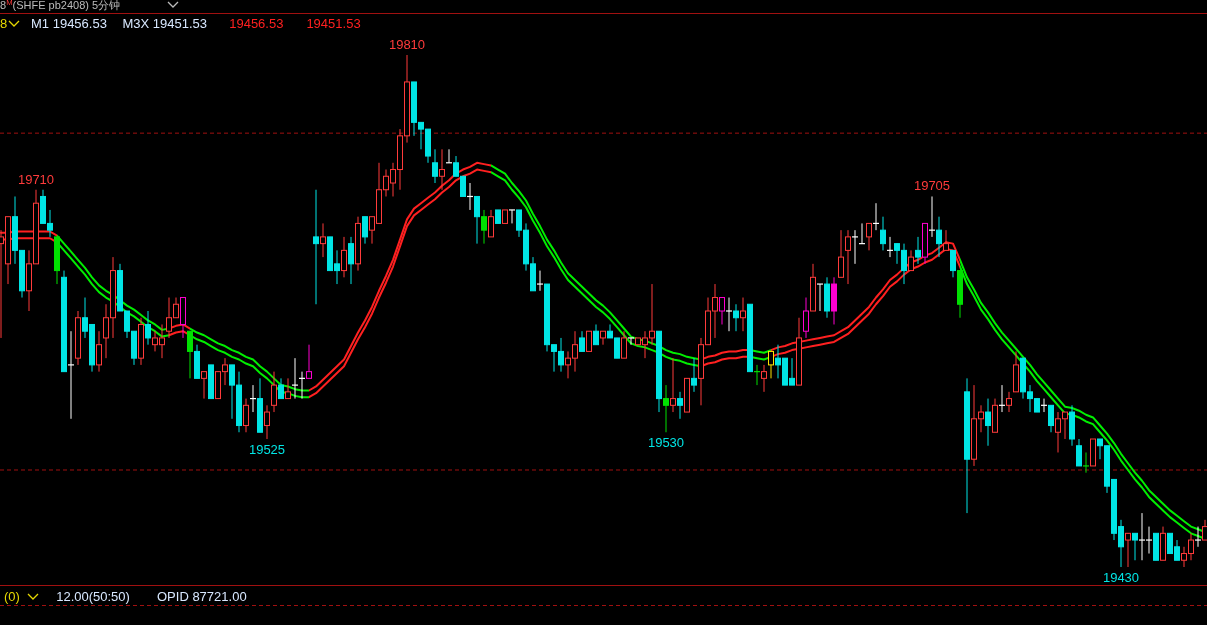 The width and height of the screenshot is (1207, 625). Describe the element at coordinates (36, 179) in the screenshot. I see `annotation: 19710` at that location.